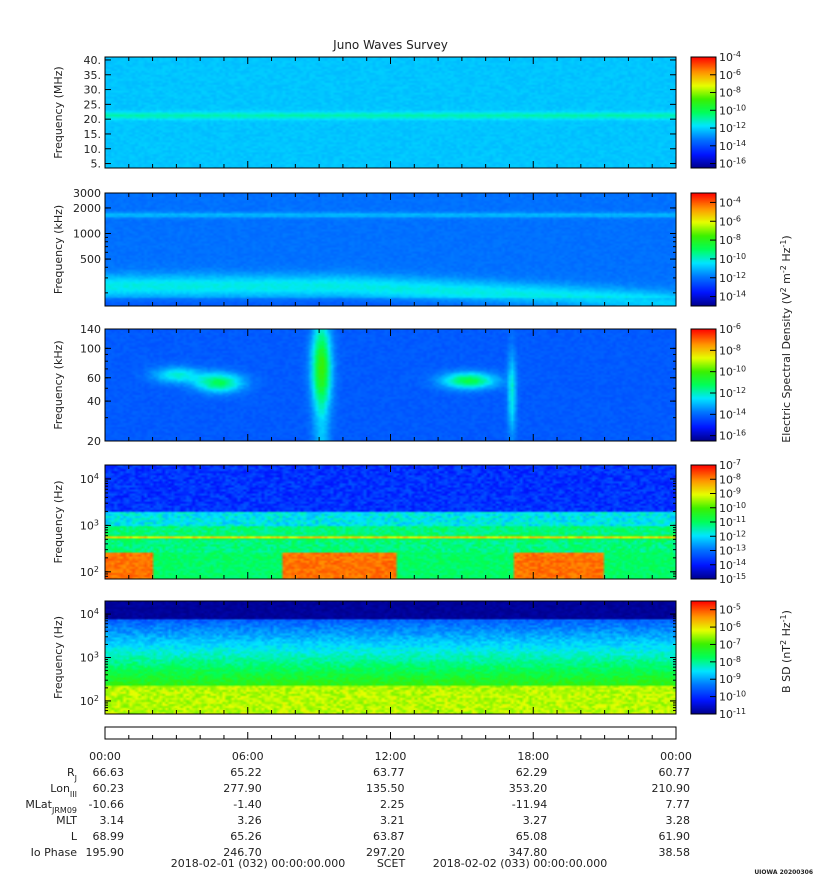 The width and height of the screenshot is (815, 880). I want to click on ephemeris-value: 246.70, so click(242, 852).